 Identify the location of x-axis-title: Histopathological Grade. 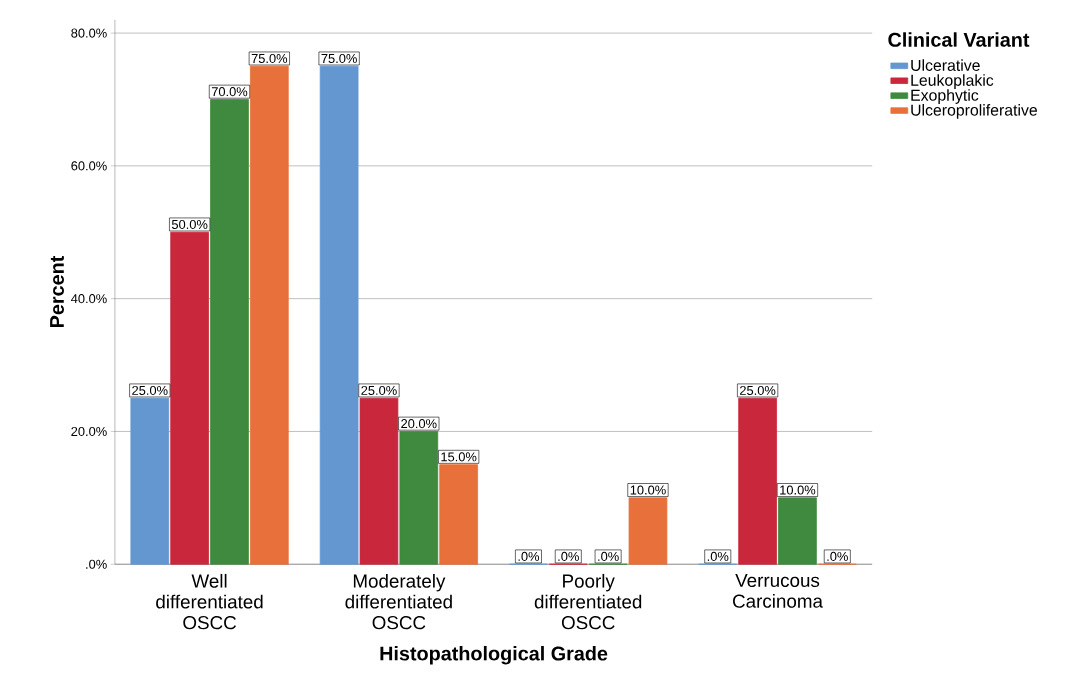
(494, 655).